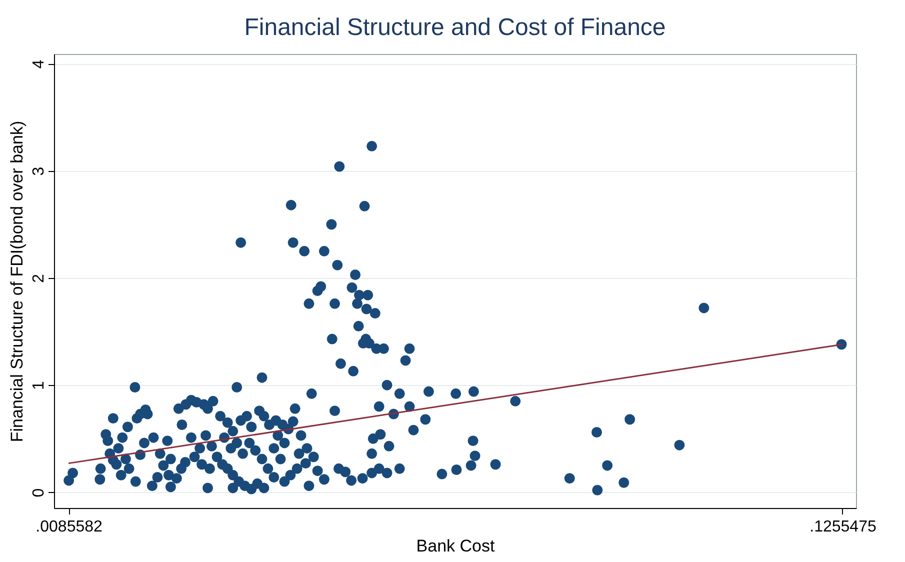  Describe the element at coordinates (455, 546) in the screenshot. I see `x-axis-title: Bank Cost` at that location.